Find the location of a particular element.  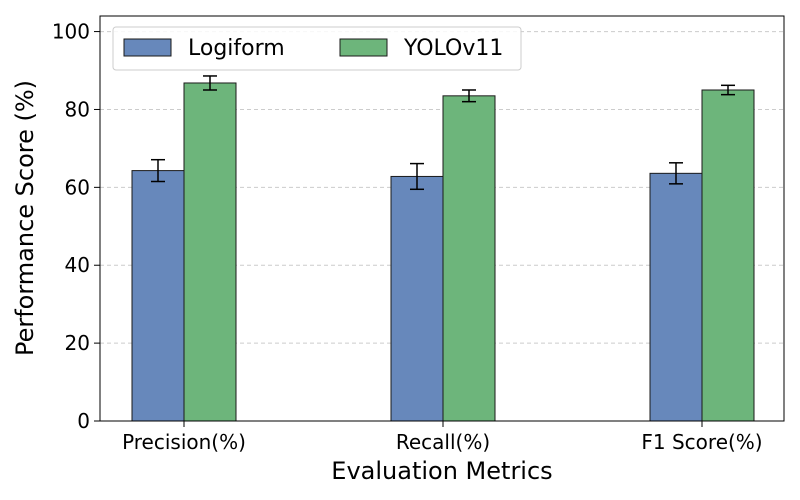

legend: Logiform YOLOv11 is located at coordinates (317, 48).